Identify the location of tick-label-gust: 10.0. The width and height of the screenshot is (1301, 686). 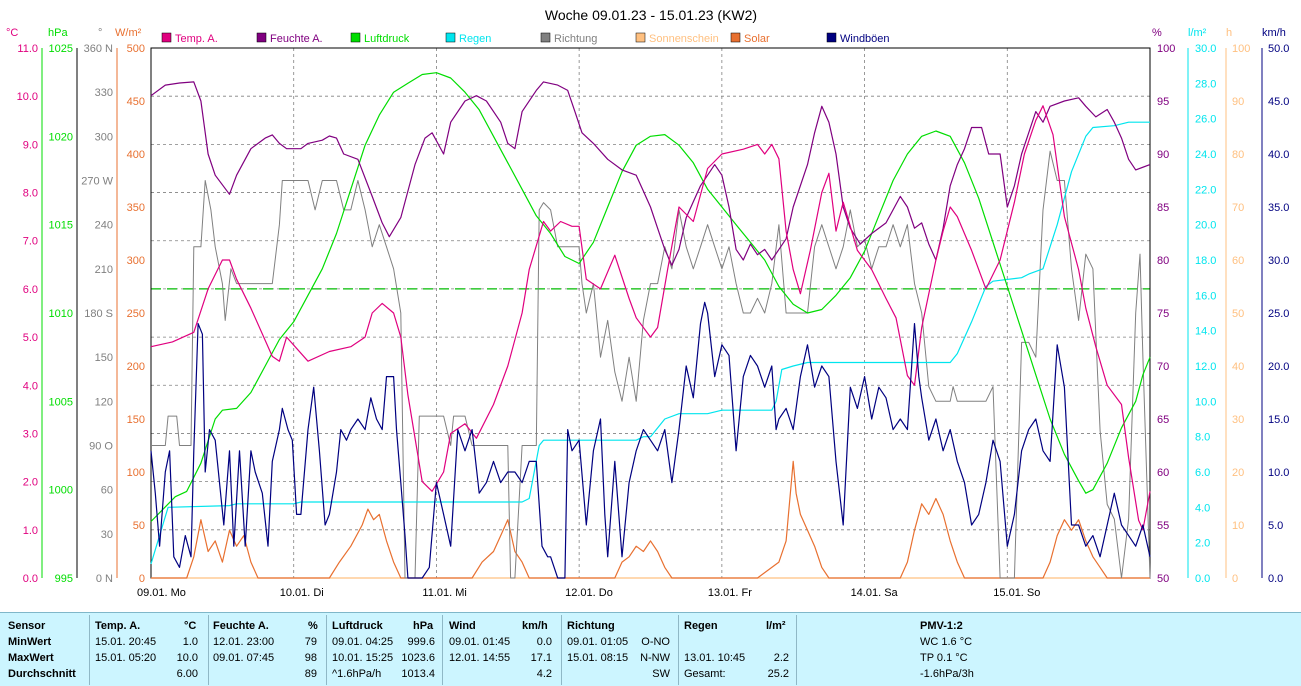
(1278, 473).